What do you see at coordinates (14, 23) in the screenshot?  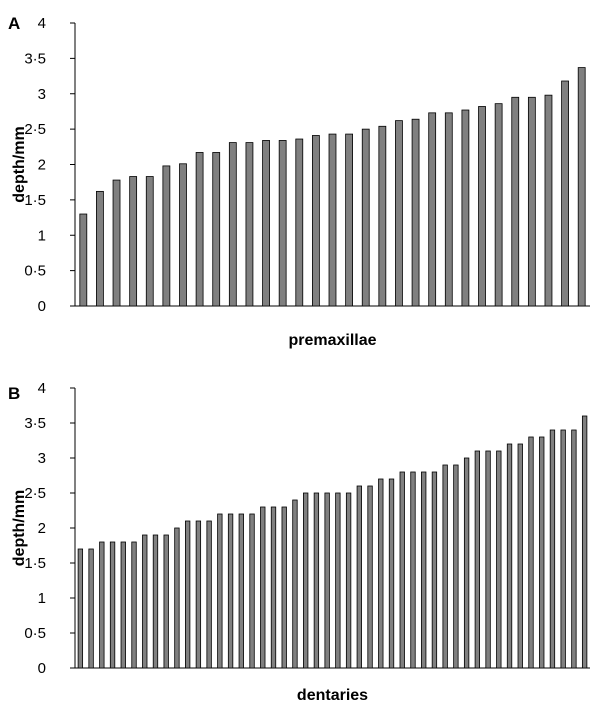 I see `panel-label: A` at bounding box center [14, 23].